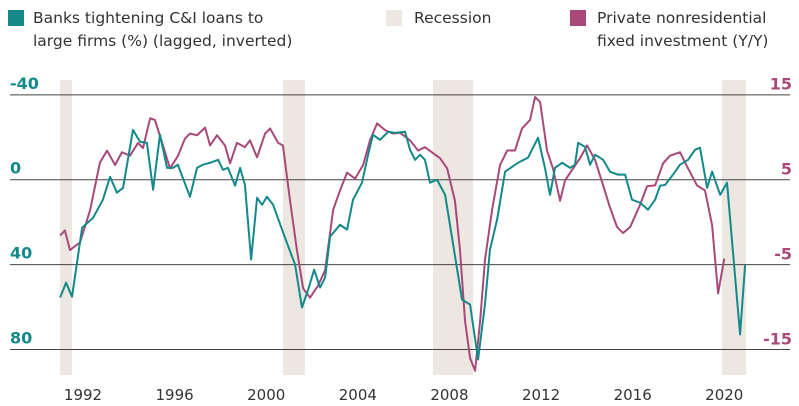 Image resolution: width=799 pixels, height=406 pixels. Describe the element at coordinates (175, 395) in the screenshot. I see `x-tick-label: 1996` at that location.